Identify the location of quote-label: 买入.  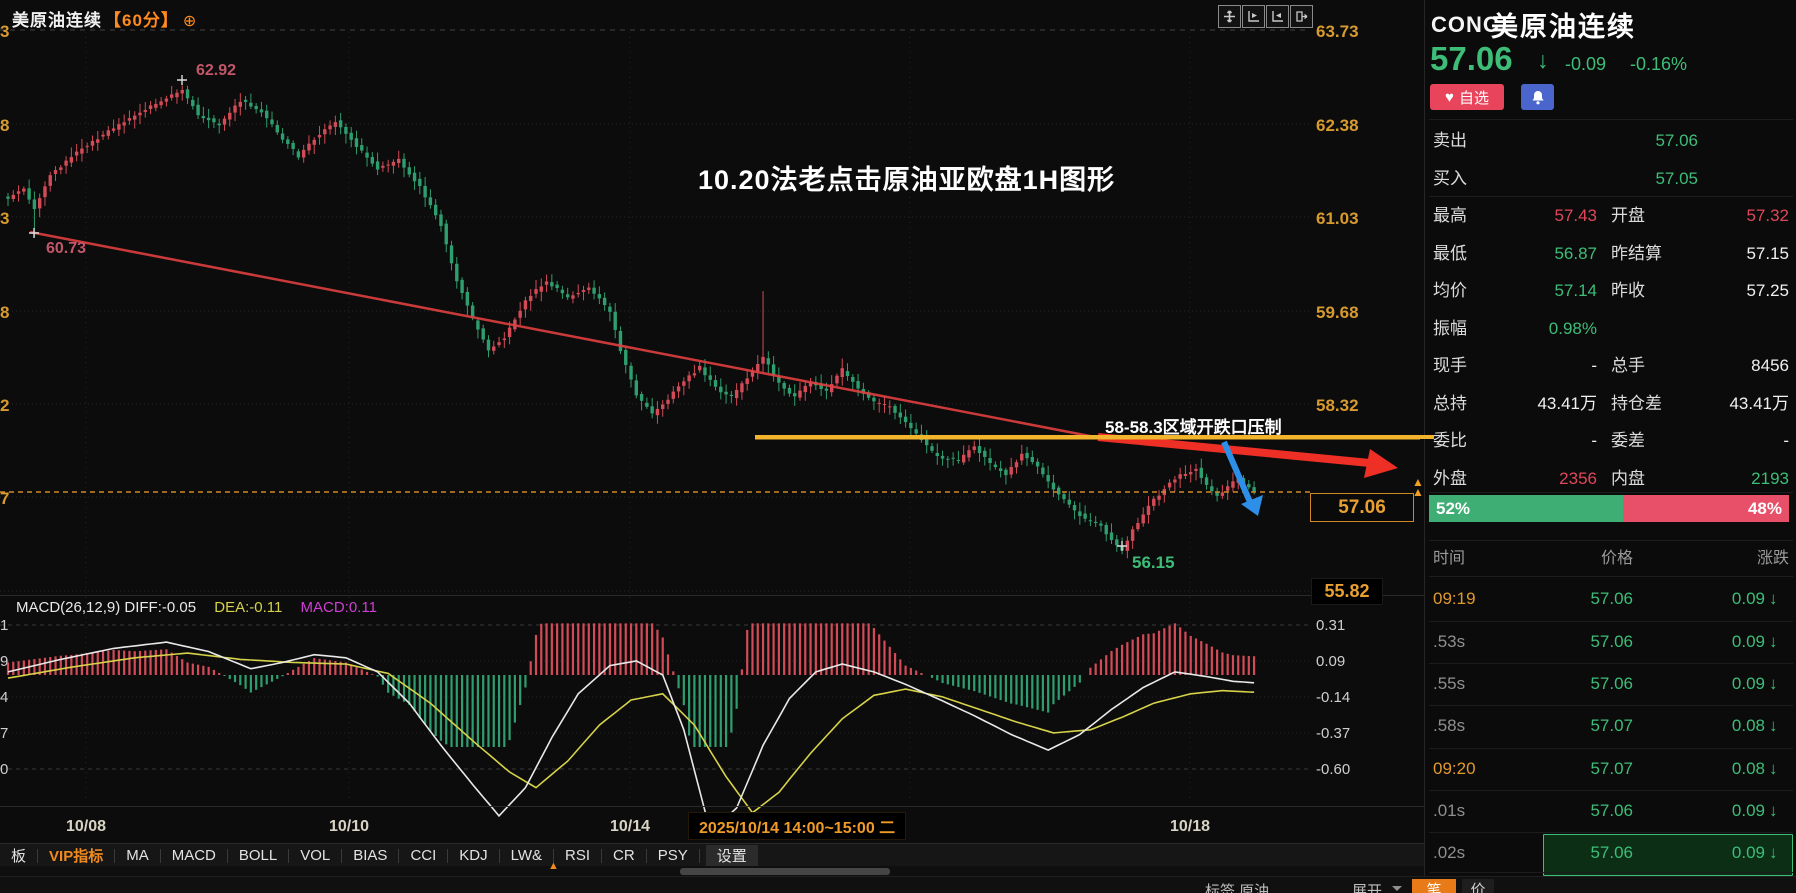
(1450, 178).